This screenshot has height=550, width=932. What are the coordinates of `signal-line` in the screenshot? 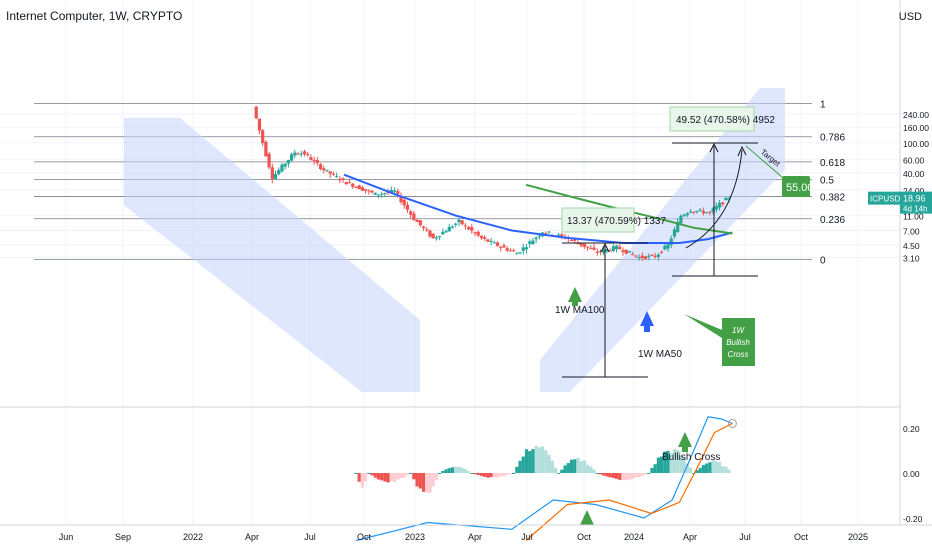 It's located at (629, 481).